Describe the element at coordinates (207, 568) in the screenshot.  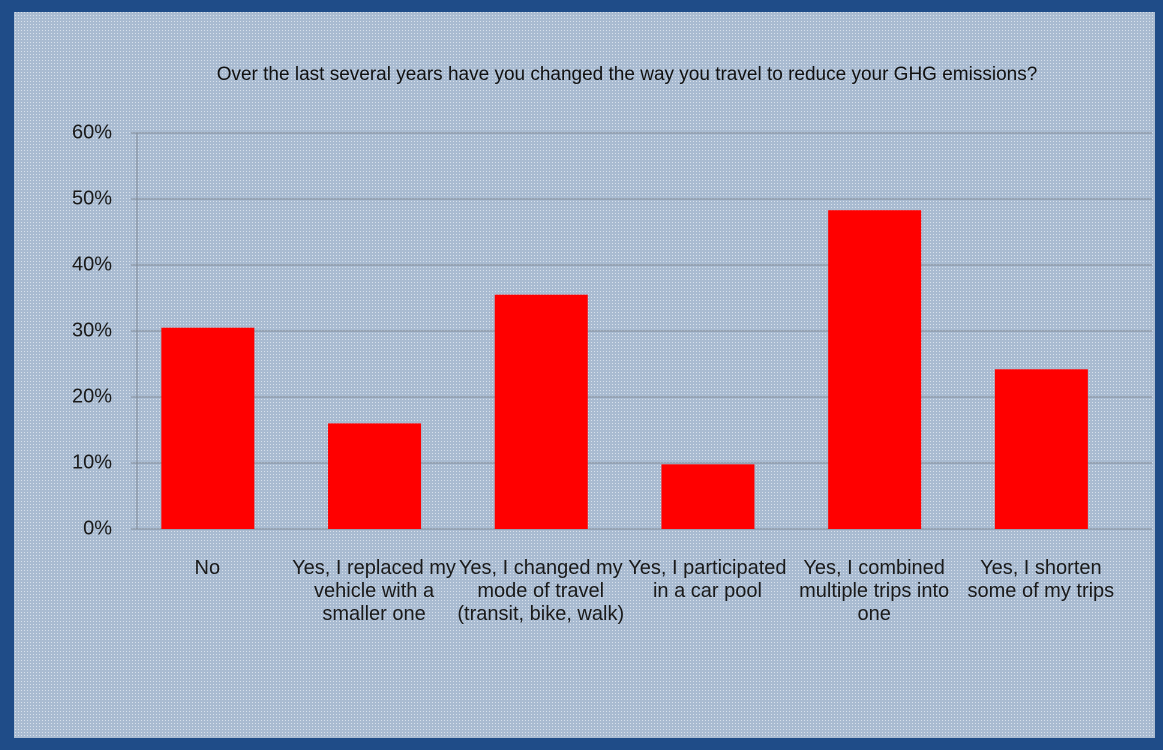
I see `x-tick-label: No` at that location.